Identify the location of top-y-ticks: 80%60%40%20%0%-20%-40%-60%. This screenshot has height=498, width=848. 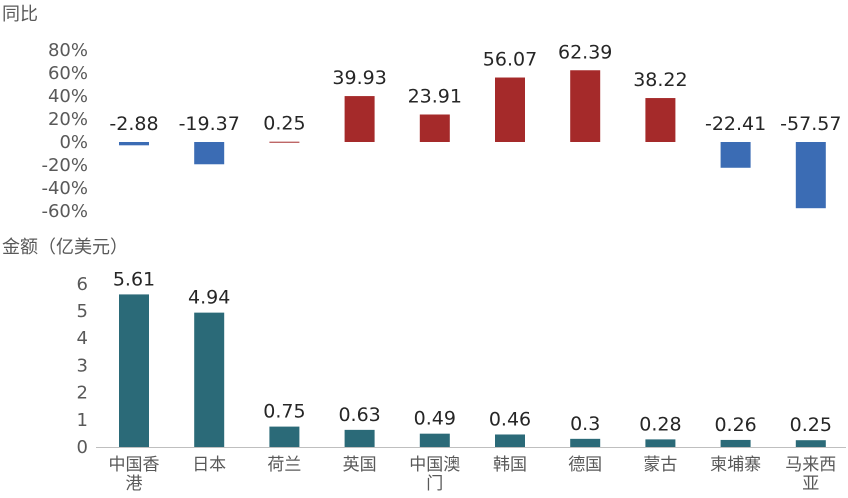
(64, 131).